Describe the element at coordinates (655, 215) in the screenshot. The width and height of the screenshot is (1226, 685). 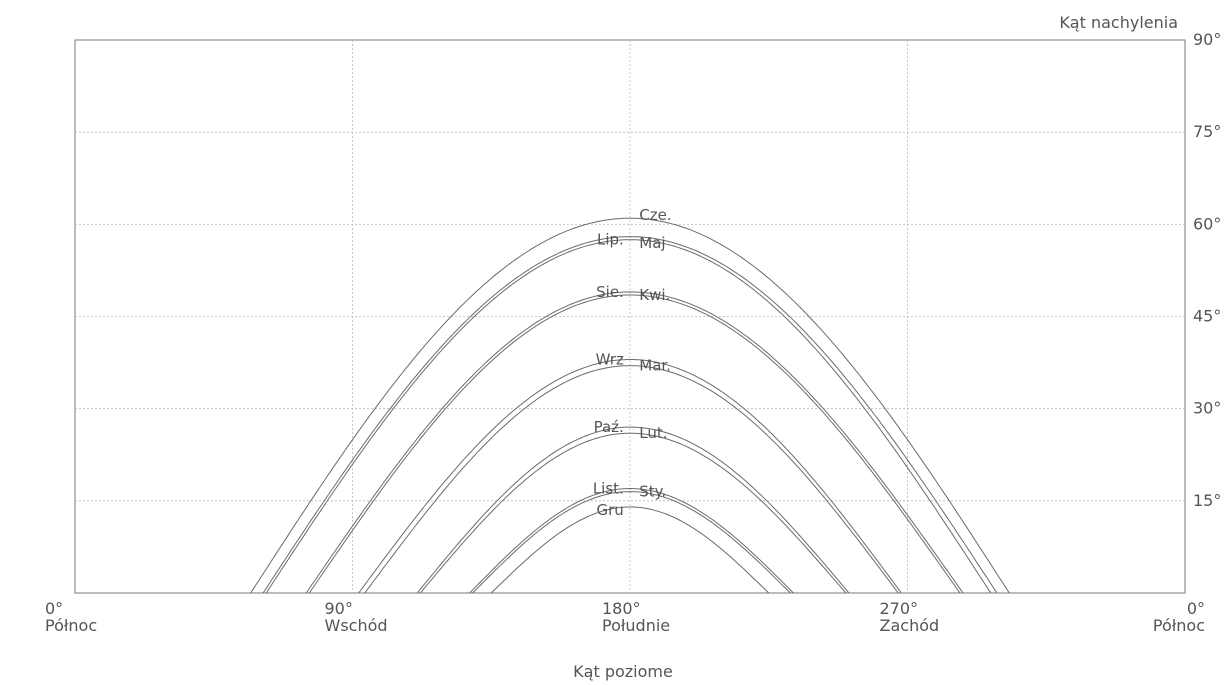
I see `month-label: Cze.` at that location.